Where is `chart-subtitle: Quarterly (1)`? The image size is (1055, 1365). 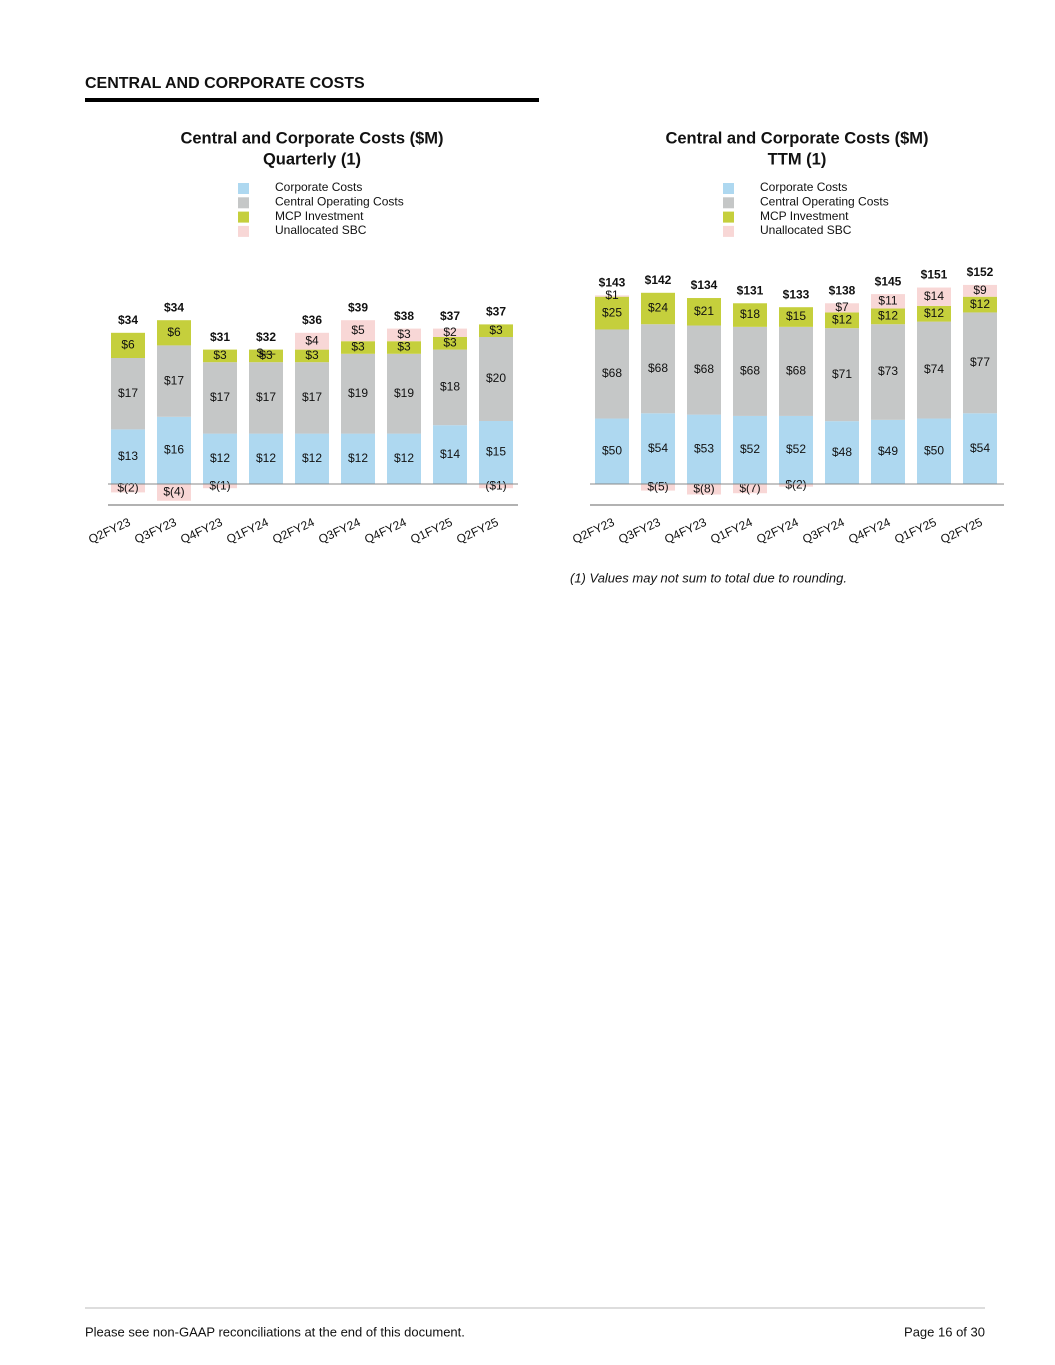
chart-subtitle: Quarterly (1) is located at coordinates (312, 159).